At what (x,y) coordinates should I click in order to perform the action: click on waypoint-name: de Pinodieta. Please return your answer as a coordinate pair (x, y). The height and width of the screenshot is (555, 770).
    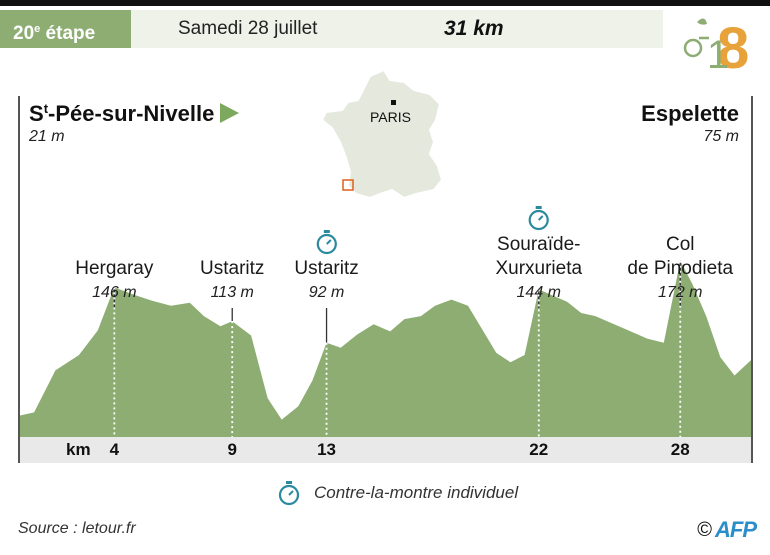
    Looking at the image, I should click on (680, 268).